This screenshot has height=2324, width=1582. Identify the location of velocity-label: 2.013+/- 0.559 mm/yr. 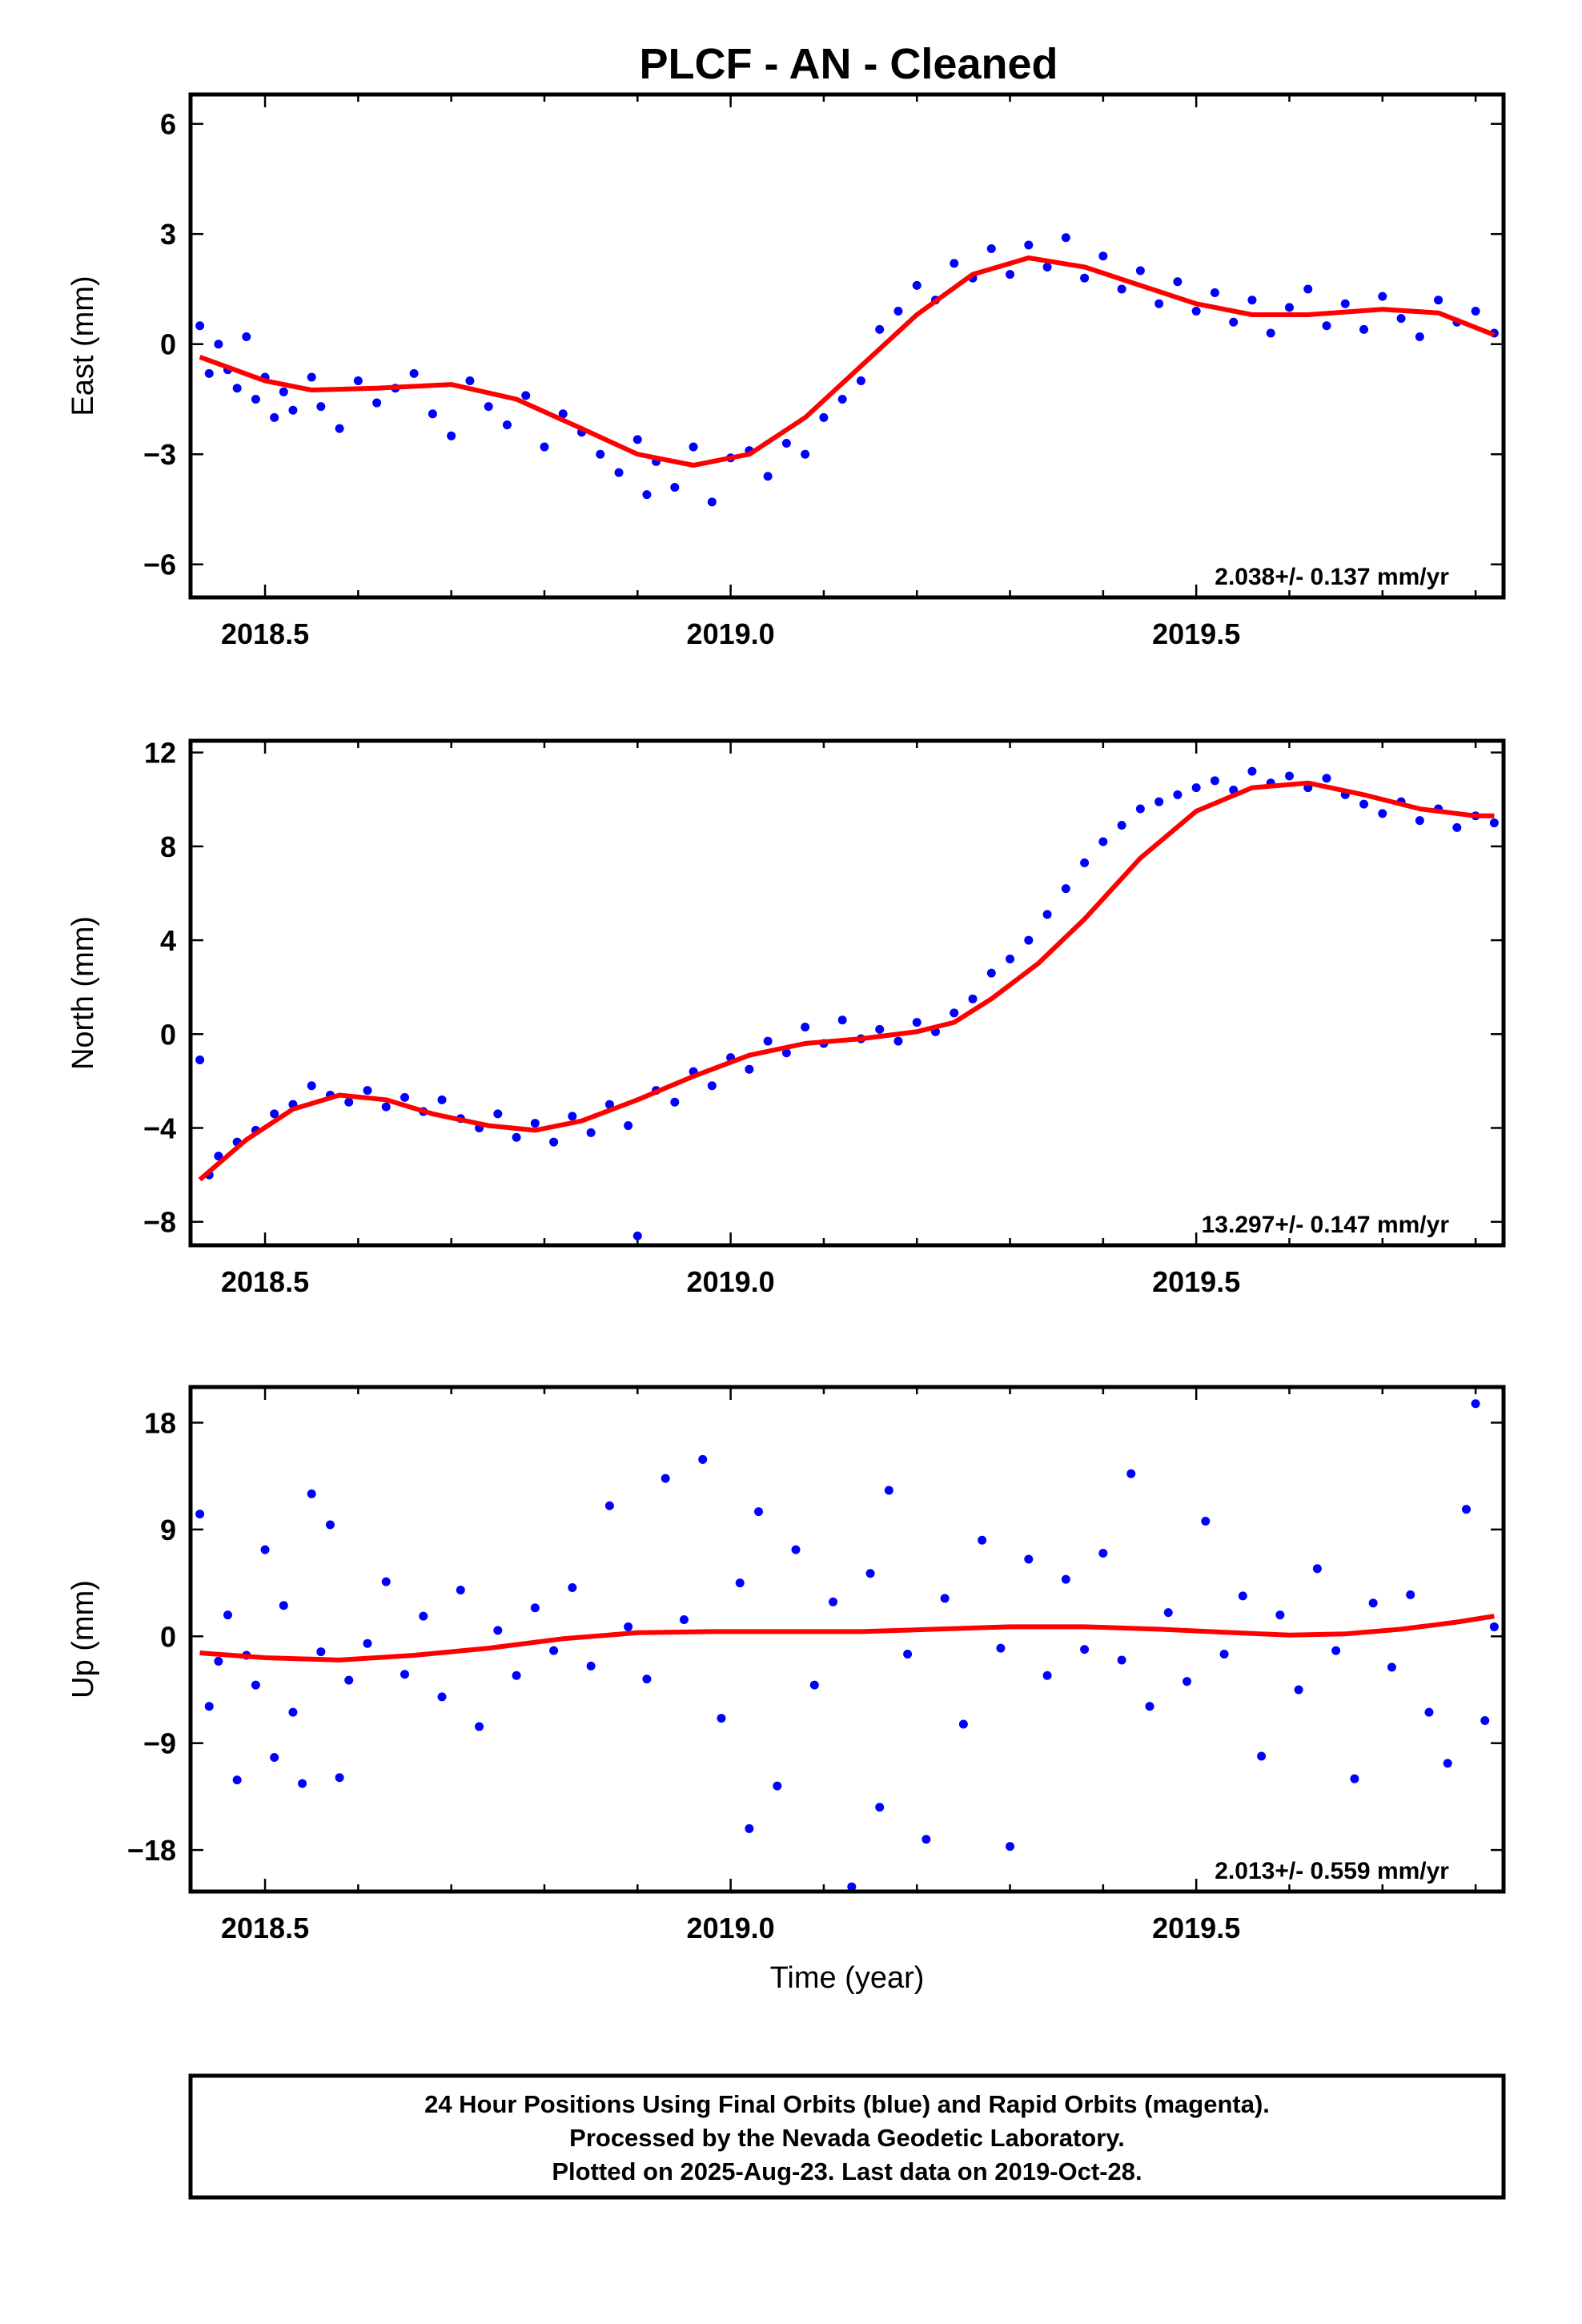
(1332, 1871).